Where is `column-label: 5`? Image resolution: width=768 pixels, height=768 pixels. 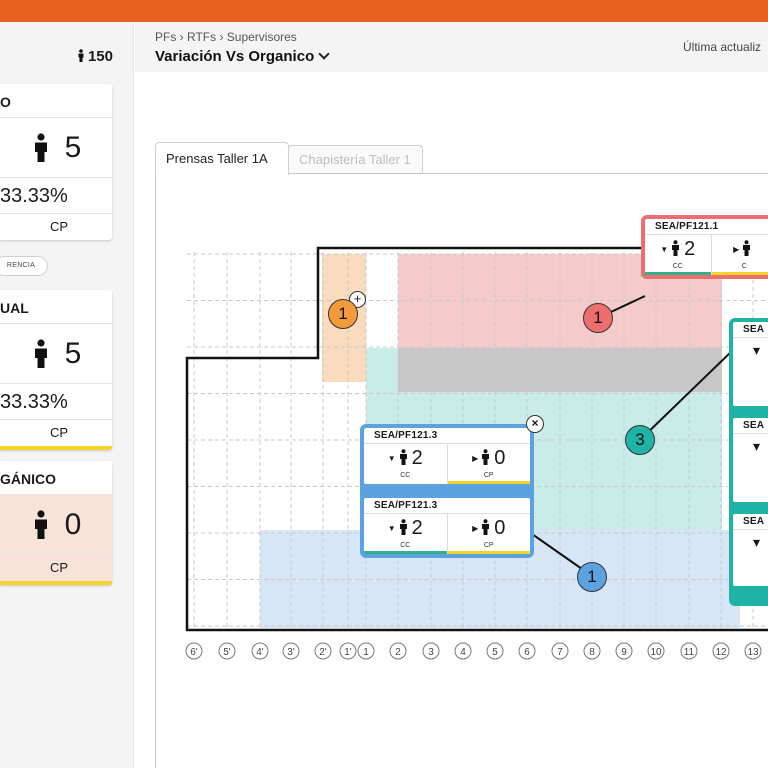
column-label: 5 is located at coordinates (495, 652).